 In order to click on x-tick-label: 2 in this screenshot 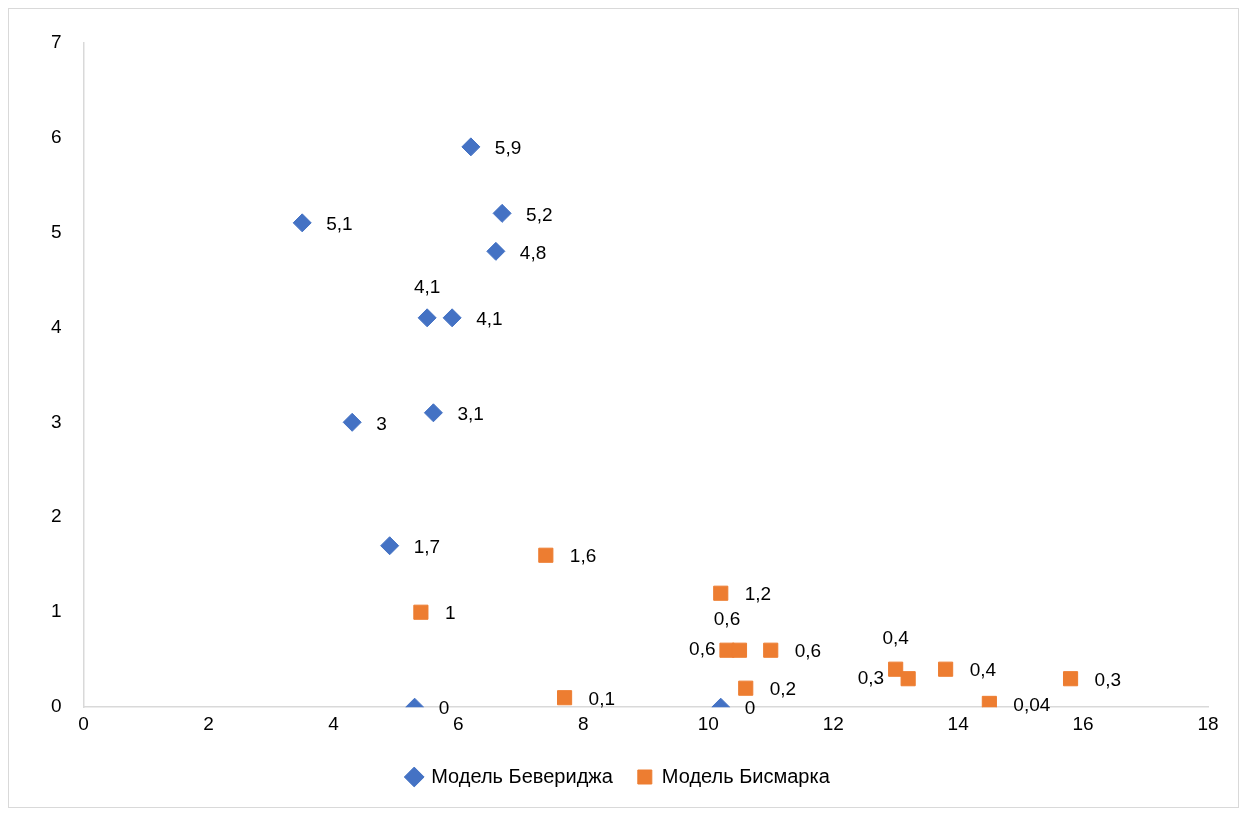, I will do `click(208, 723)`.